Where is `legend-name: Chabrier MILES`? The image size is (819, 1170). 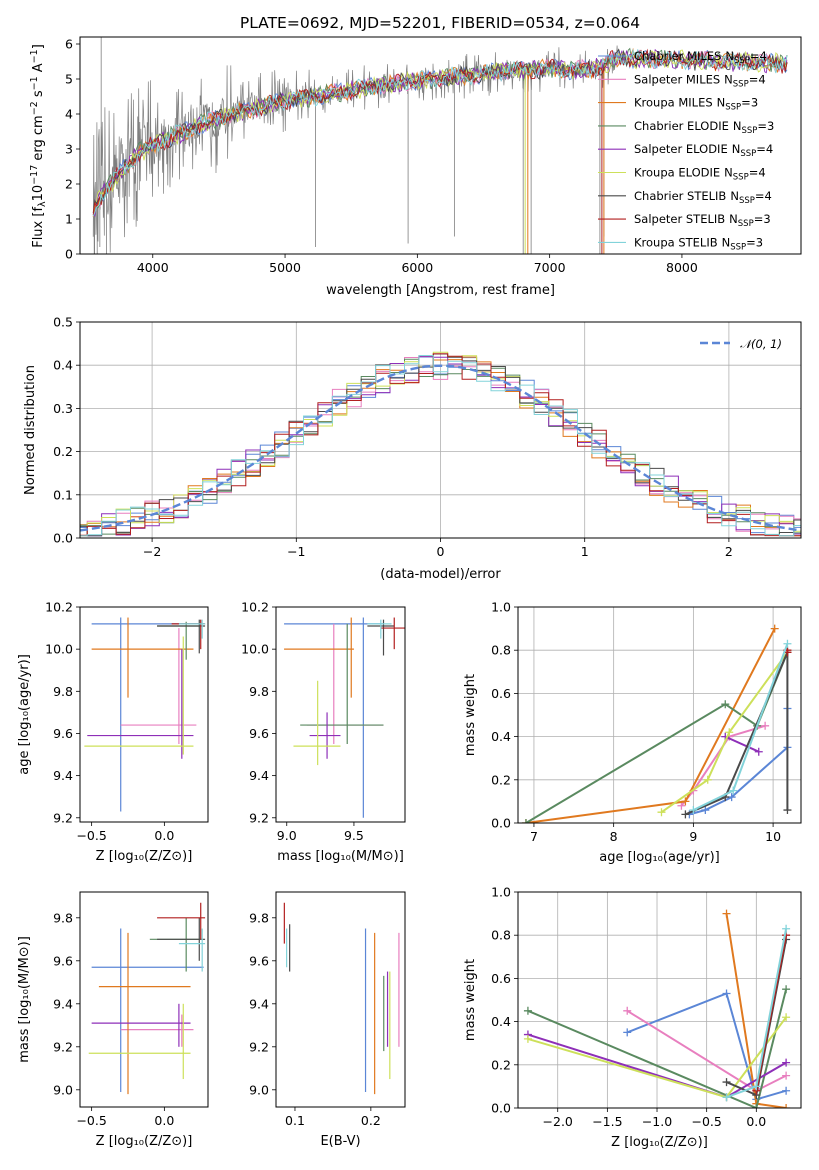 legend-name: Chabrier MILES is located at coordinates (677, 56).